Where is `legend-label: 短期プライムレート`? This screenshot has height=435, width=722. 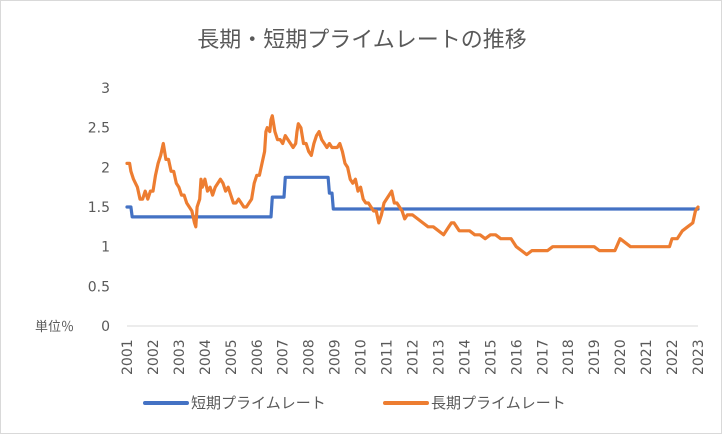 legend-label: 短期プライムレート is located at coordinates (258, 403).